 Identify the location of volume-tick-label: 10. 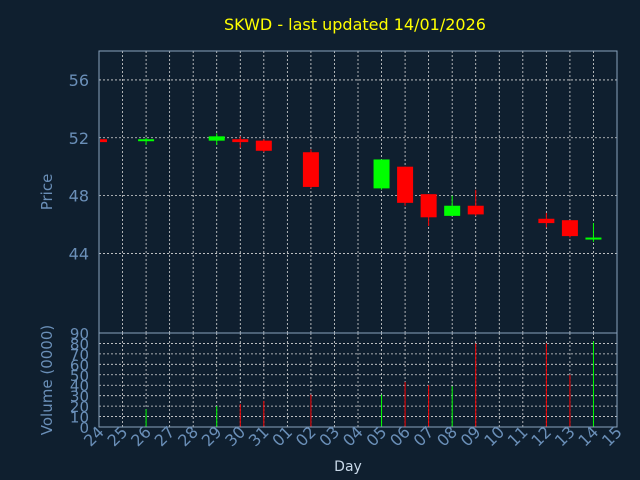
(79, 418).